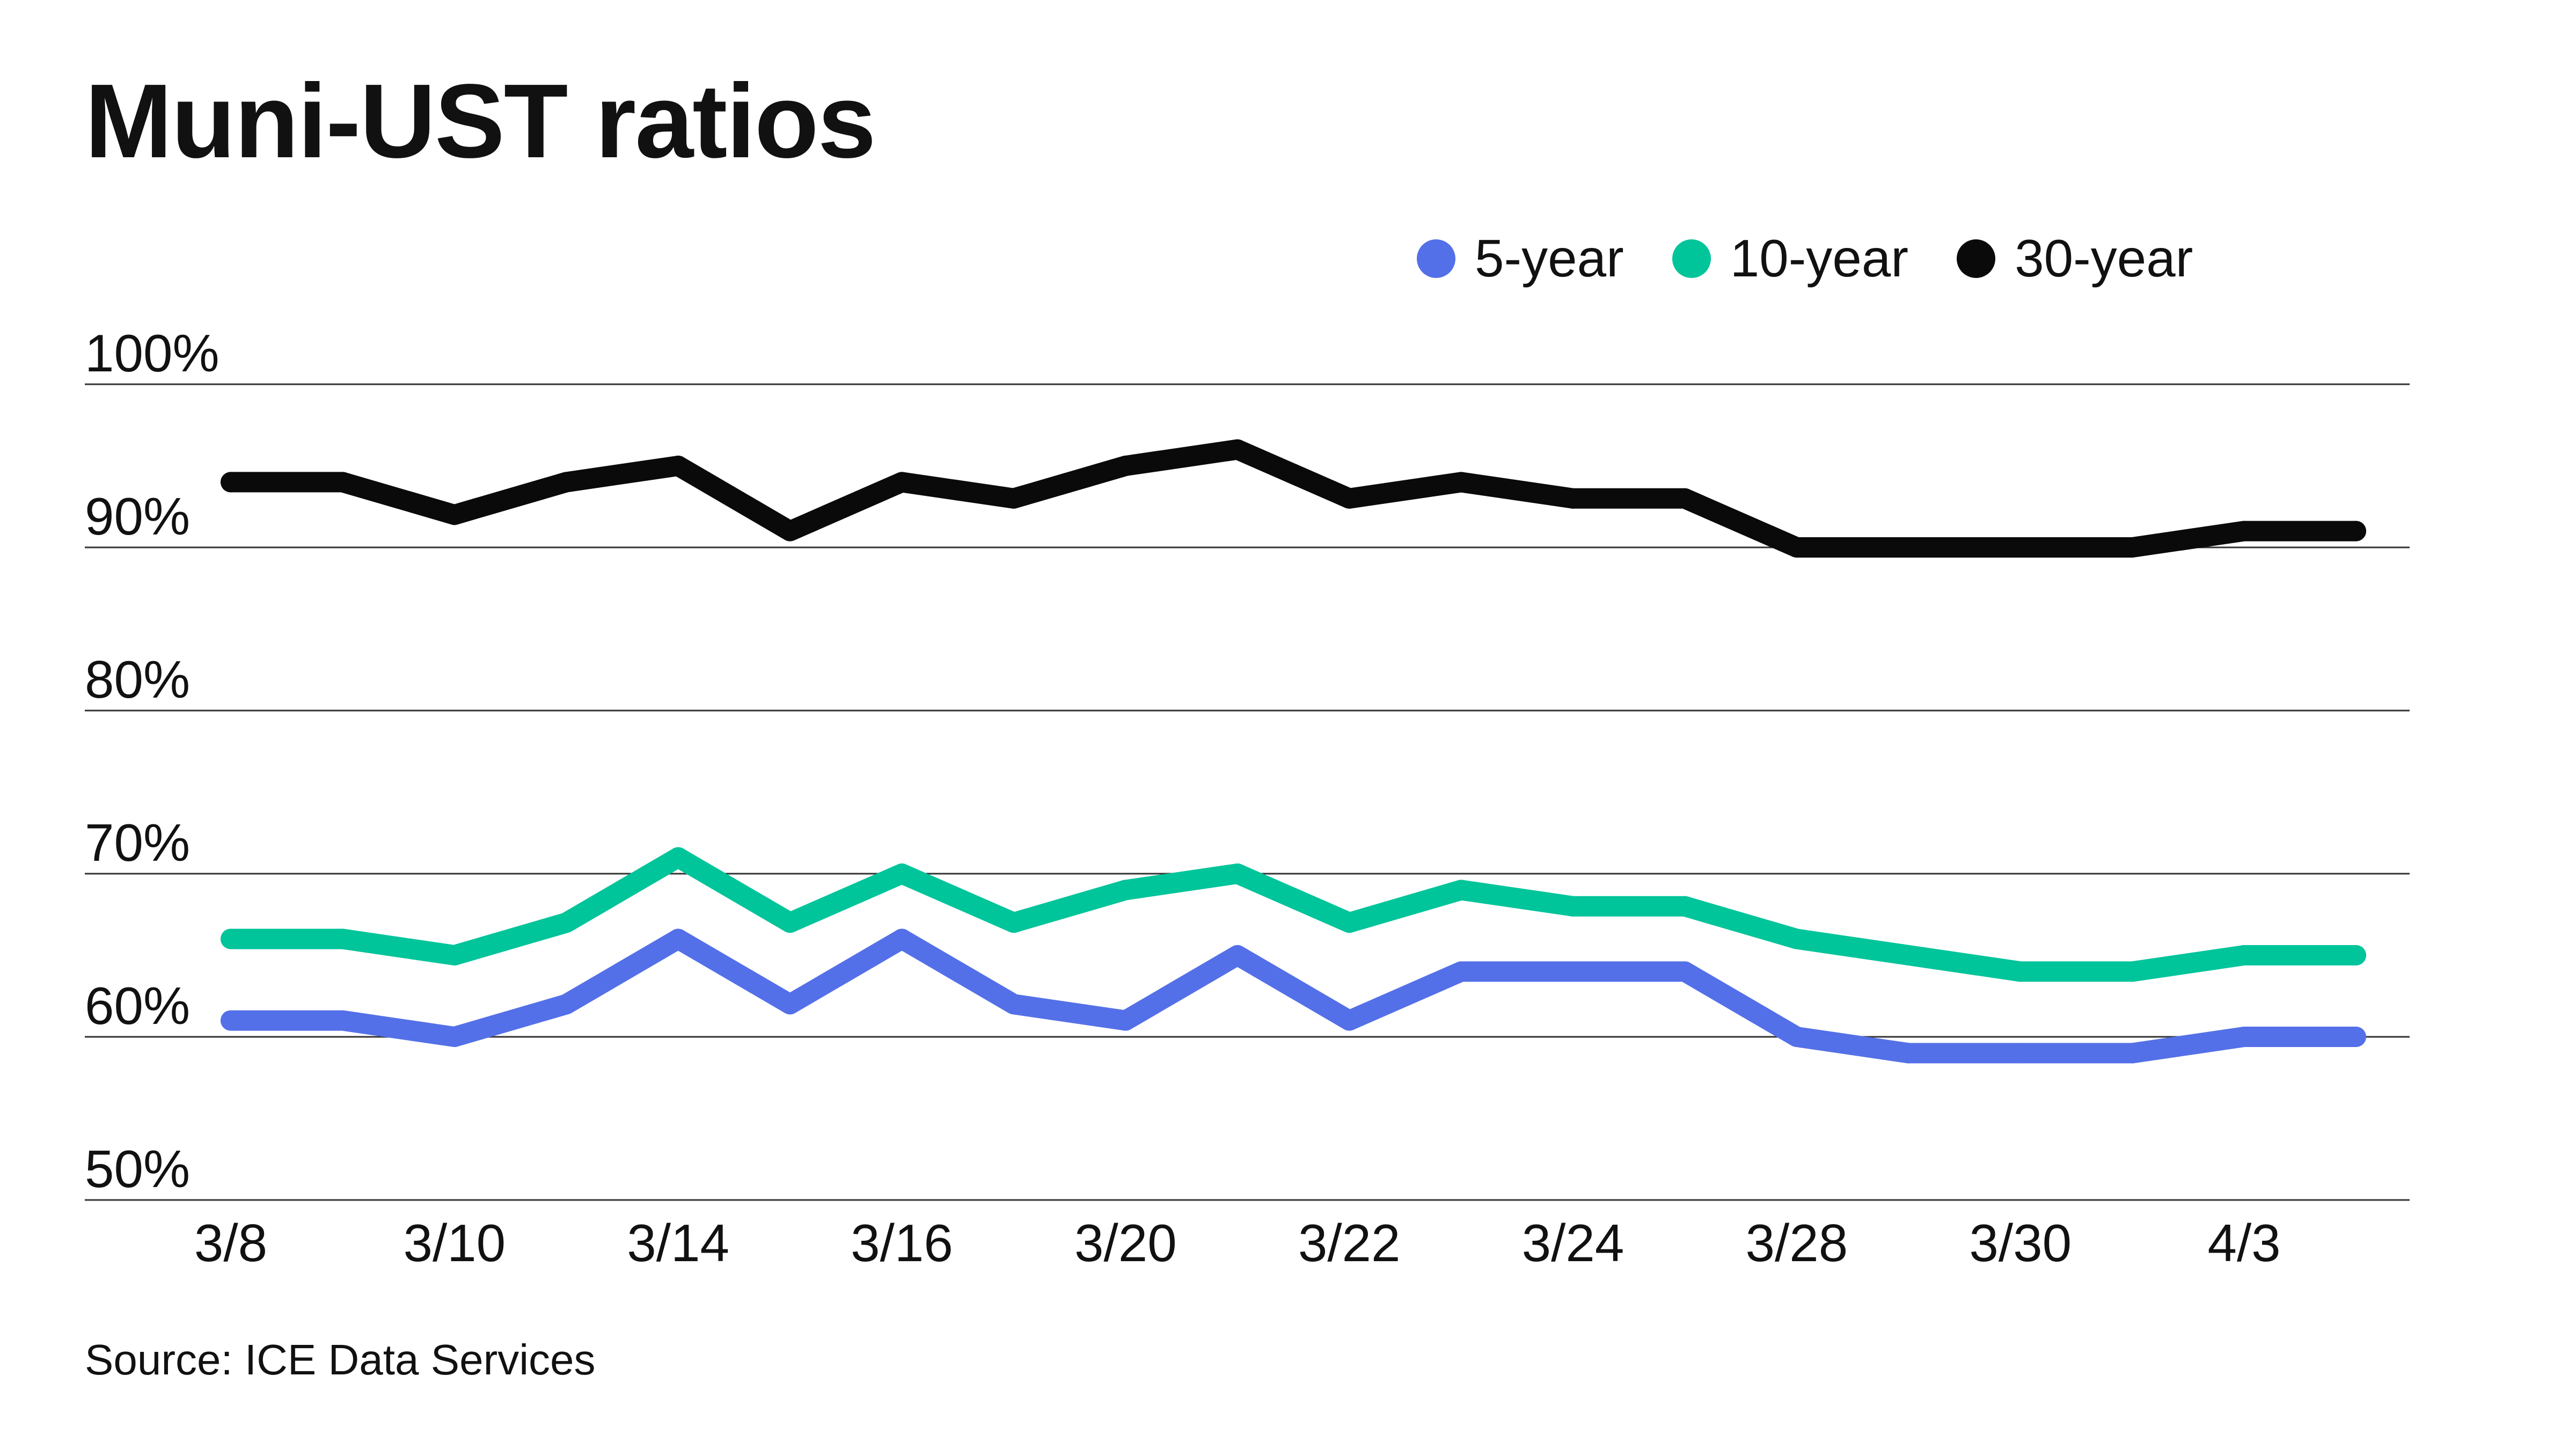  What do you see at coordinates (230, 1242) in the screenshot?
I see `x-tick-label: 3/8` at bounding box center [230, 1242].